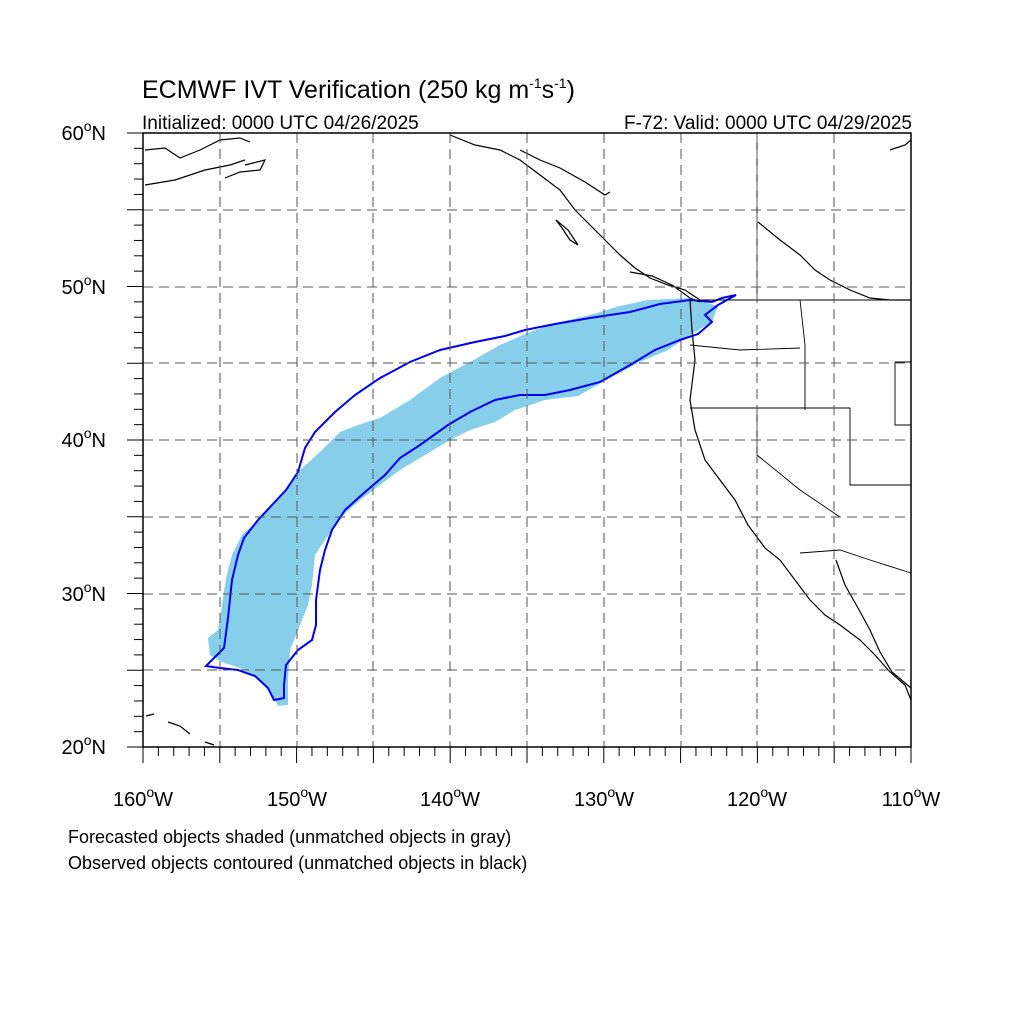 The width and height of the screenshot is (1024, 1024). Describe the element at coordinates (450, 797) in the screenshot. I see `lon-label-140: 140oW` at that location.